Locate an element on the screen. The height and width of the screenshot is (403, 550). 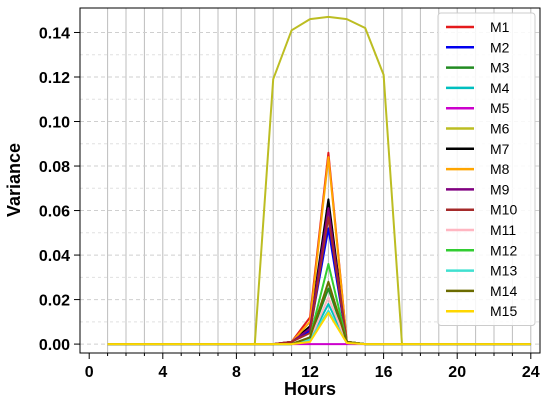
x-tick-label: 24 is located at coordinates (531, 372).